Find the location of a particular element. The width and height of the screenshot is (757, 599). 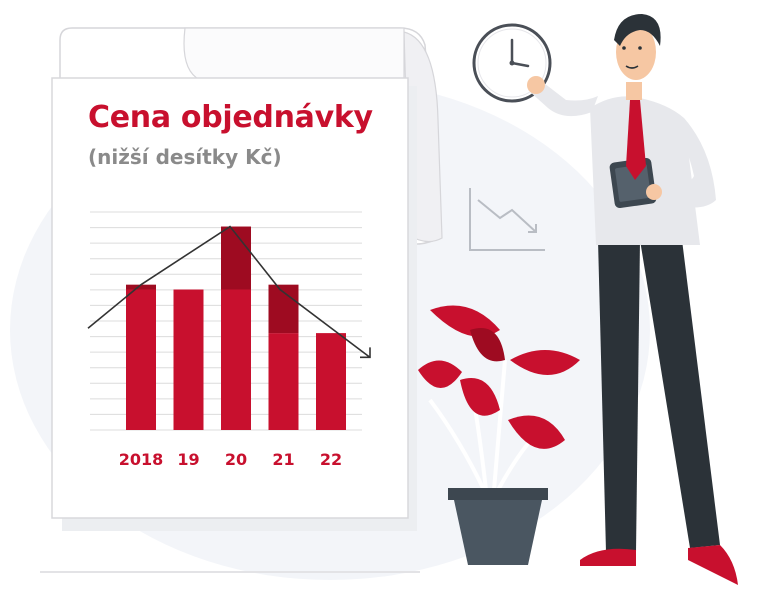

chart-trend is located at coordinates (229, 292).